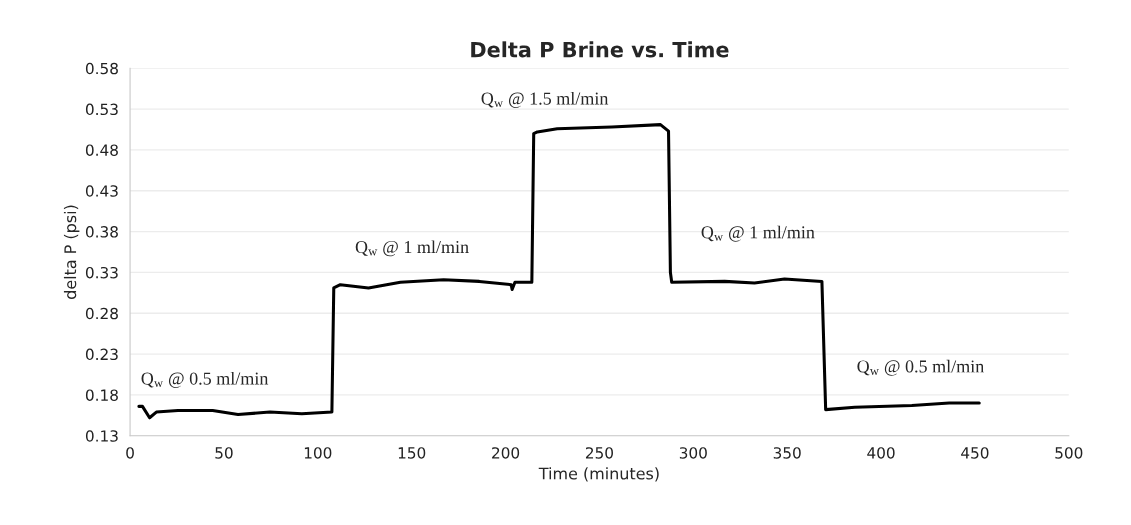  What do you see at coordinates (881, 453) in the screenshot?
I see `x-tick-label: 400` at bounding box center [881, 453].